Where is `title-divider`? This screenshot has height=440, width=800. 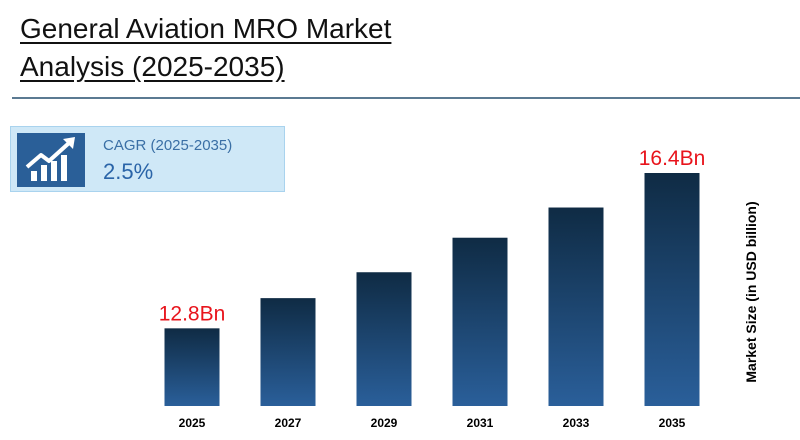 title-divider is located at coordinates (406, 98).